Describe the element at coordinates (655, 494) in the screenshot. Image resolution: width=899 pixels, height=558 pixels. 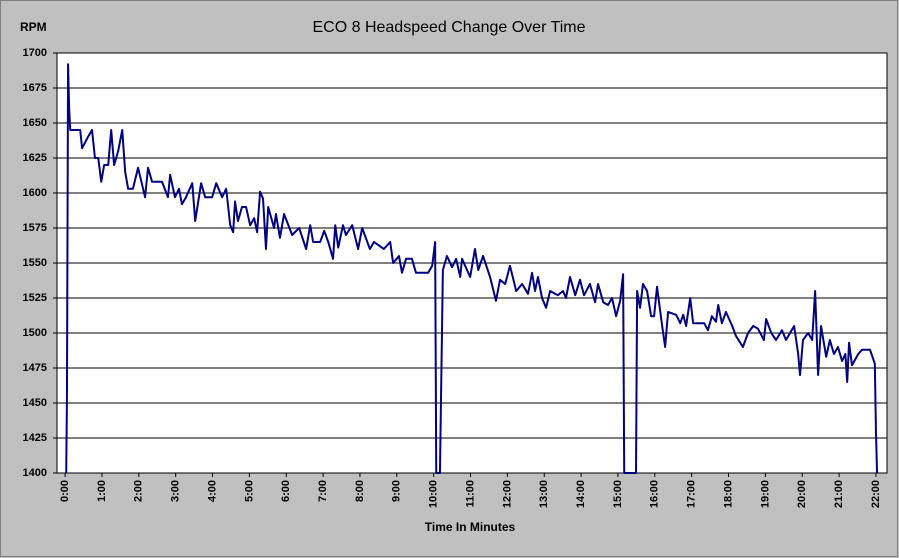
I see `x-tick-label: 16:00` at that location.